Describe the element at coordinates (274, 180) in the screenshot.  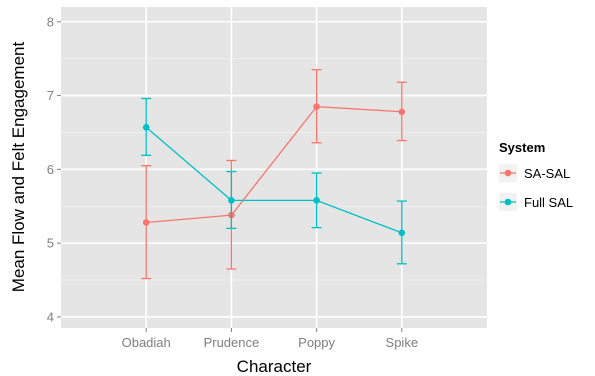
I see `series-line-full-sal` at that location.